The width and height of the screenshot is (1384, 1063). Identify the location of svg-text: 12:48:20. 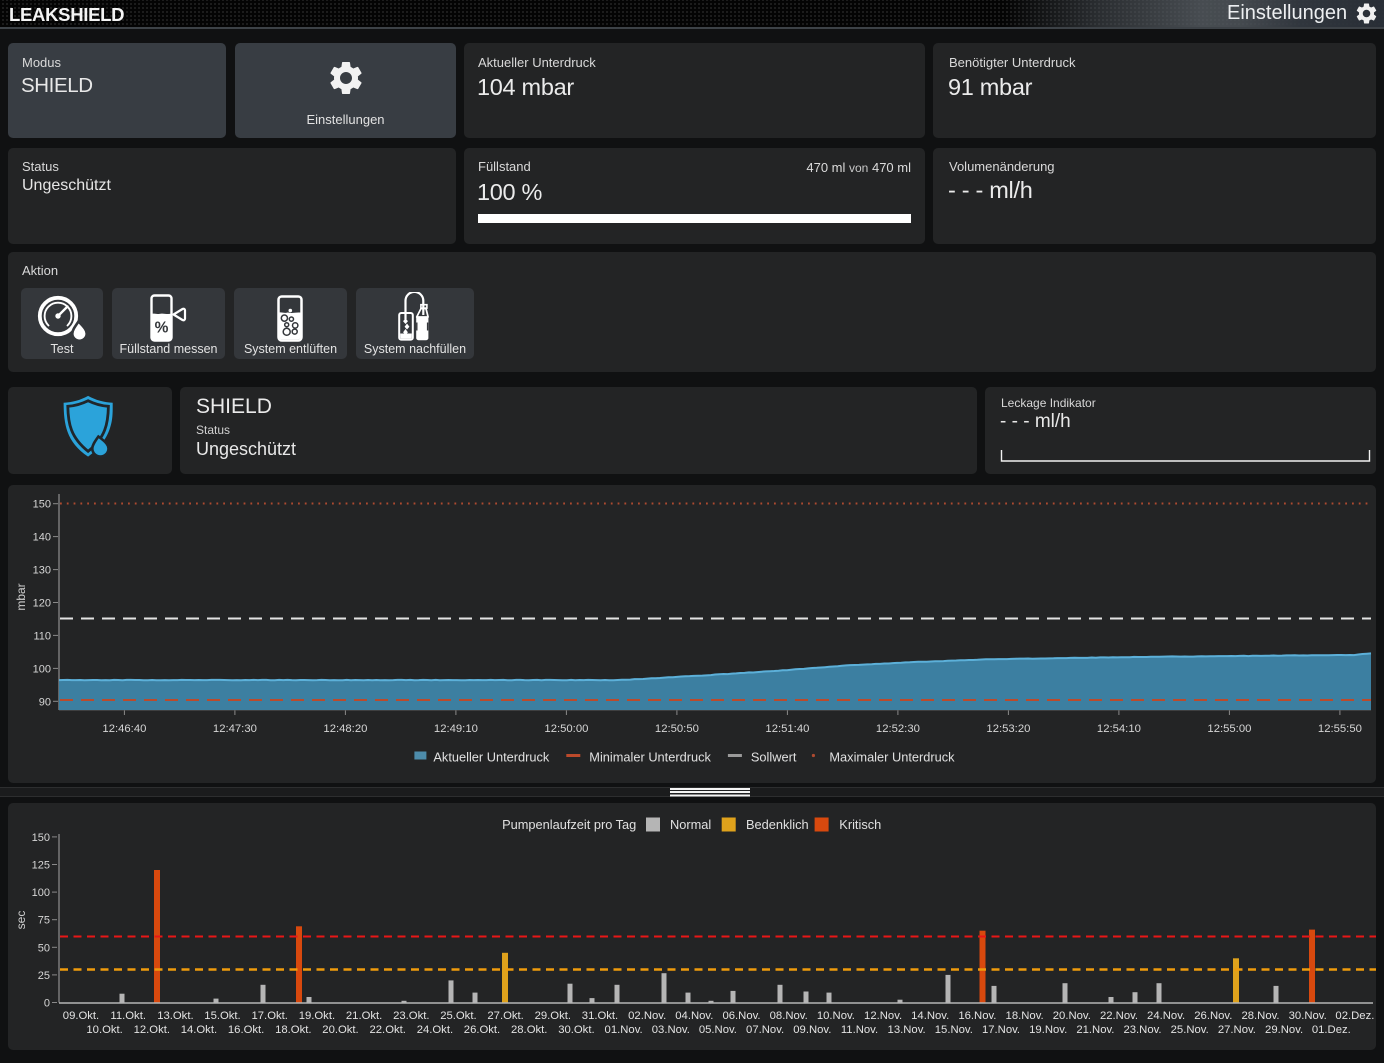
(345, 729).